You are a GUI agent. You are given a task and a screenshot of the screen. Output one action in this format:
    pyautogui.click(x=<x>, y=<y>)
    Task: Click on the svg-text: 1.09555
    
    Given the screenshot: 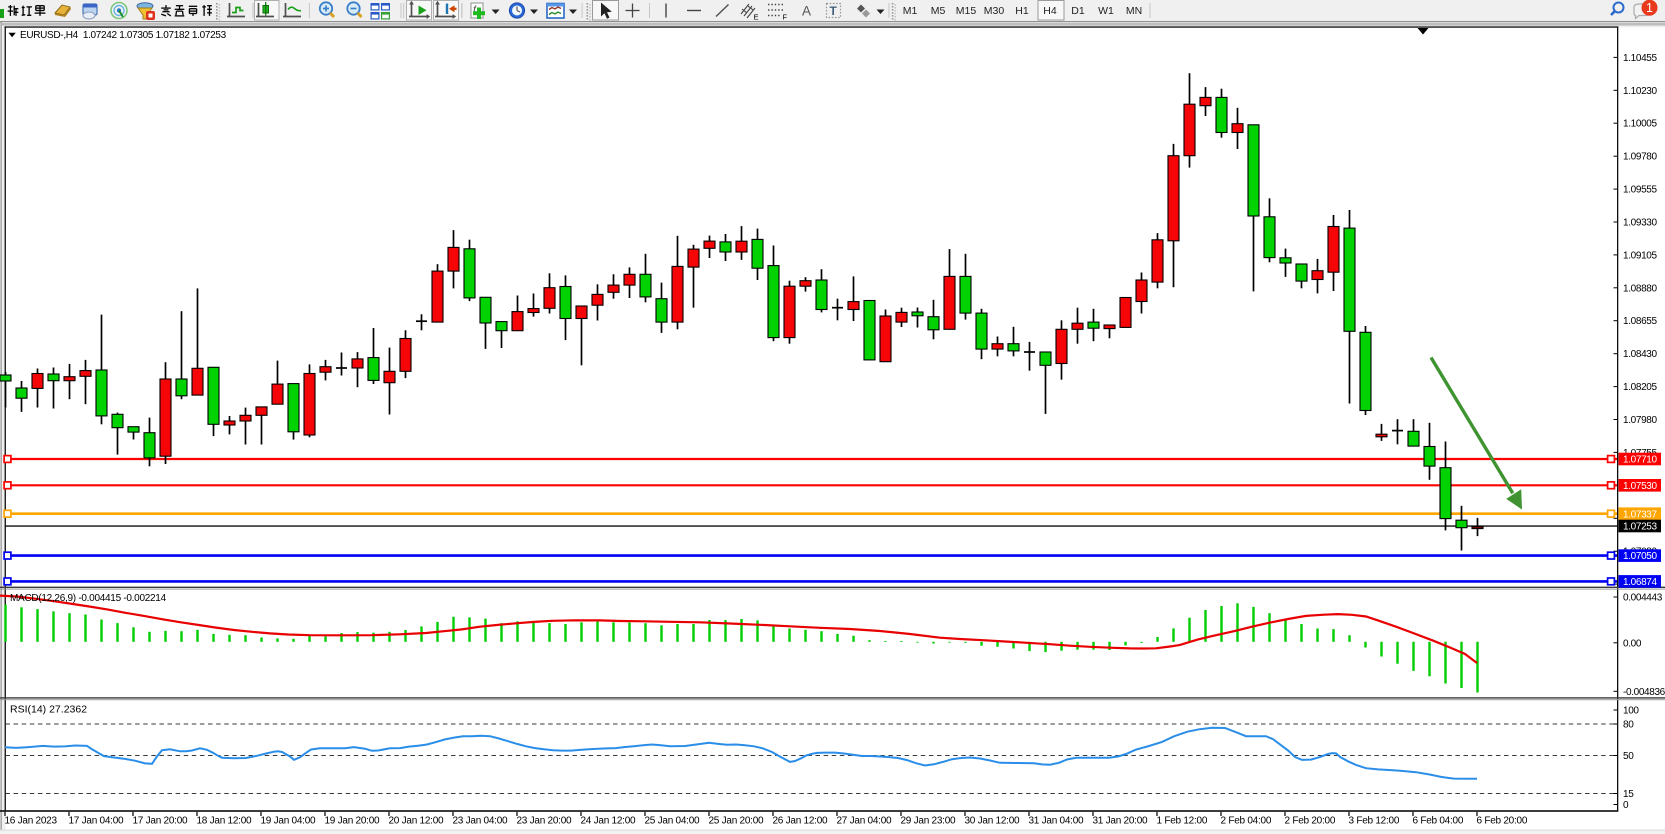 What is the action you would take?
    pyautogui.click(x=1640, y=190)
    